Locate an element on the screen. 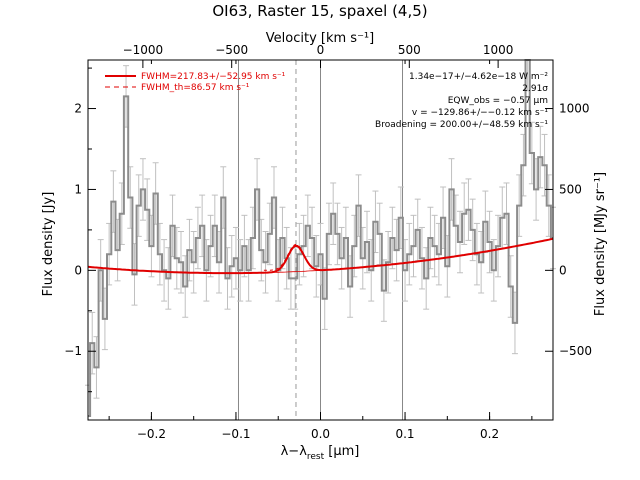 This screenshot has height=480, width=640. x-axis-label-unit: [µm] is located at coordinates (341, 451).